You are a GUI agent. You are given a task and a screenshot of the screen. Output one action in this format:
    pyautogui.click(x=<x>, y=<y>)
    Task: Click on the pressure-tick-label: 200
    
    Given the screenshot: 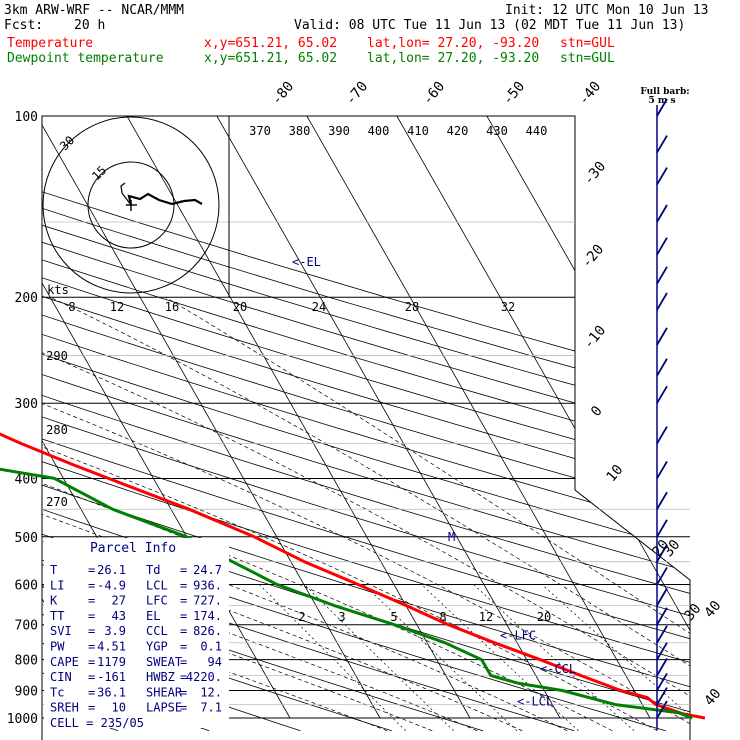 What is the action you would take?
    pyautogui.click(x=26, y=298)
    